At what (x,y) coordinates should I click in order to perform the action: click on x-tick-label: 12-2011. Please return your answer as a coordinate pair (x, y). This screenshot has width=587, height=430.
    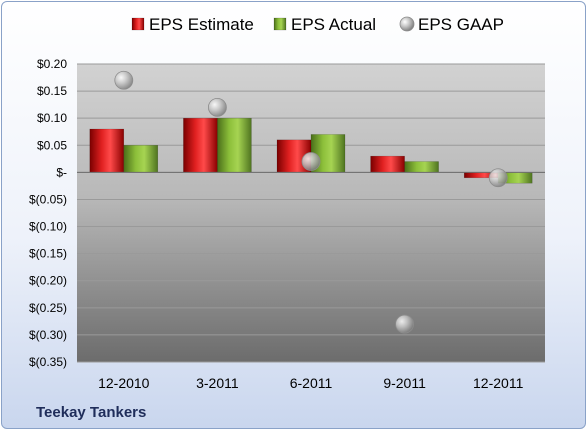
    Looking at the image, I should click on (498, 383).